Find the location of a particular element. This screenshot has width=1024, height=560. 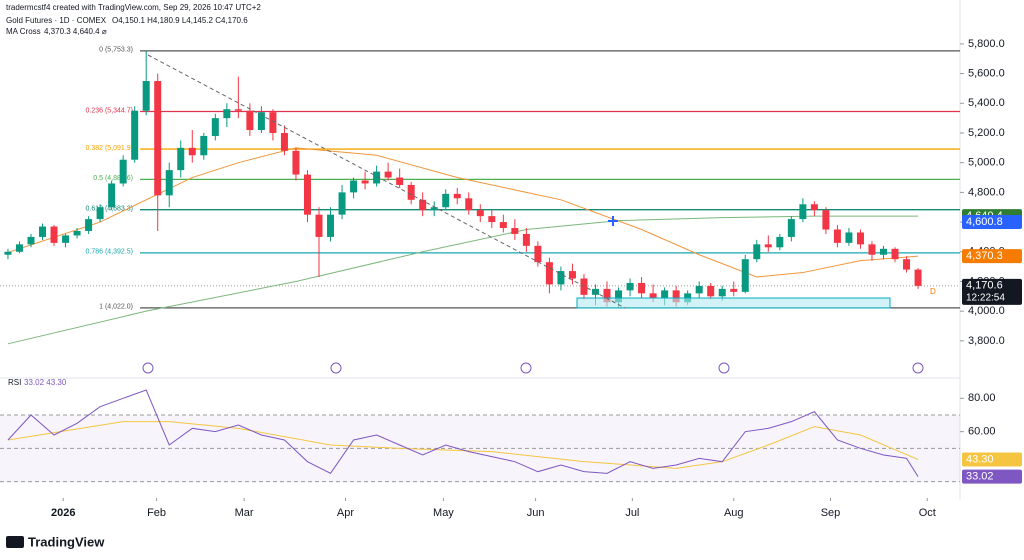

rsi-tick-label: 60.00 is located at coordinates (982, 432).